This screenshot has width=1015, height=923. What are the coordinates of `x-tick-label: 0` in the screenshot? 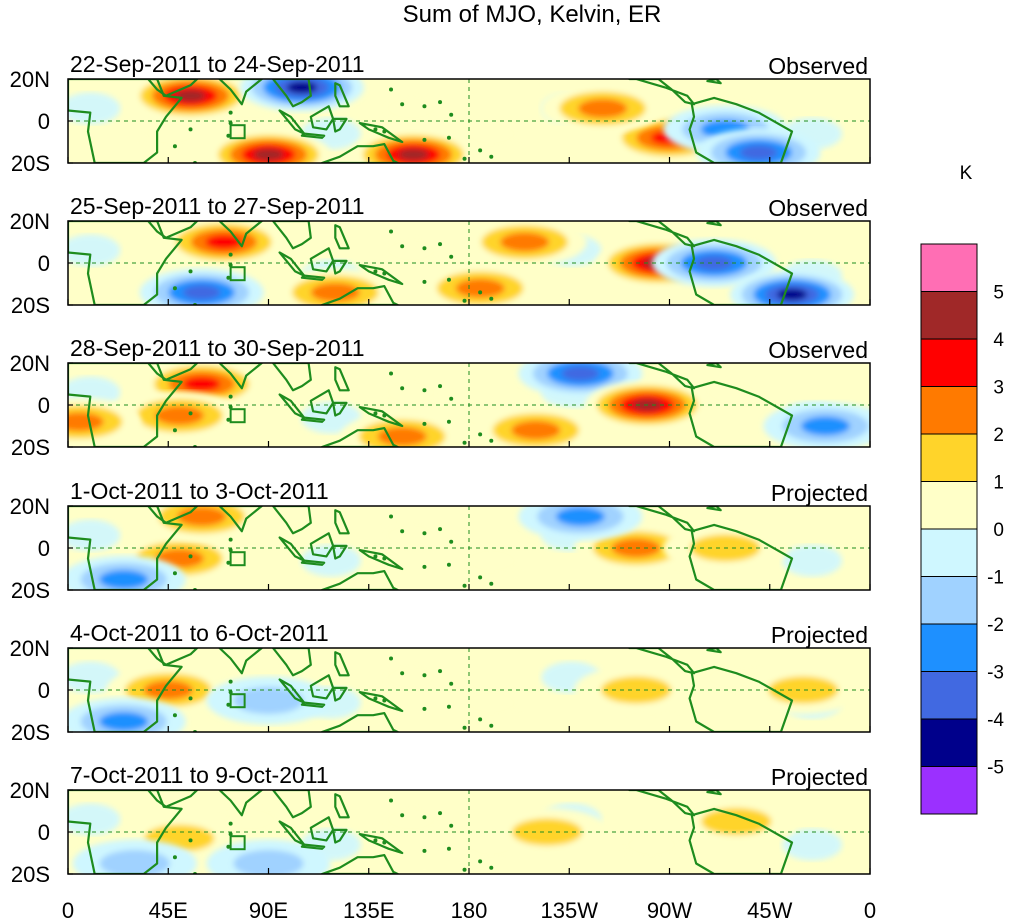 It's located at (68, 910).